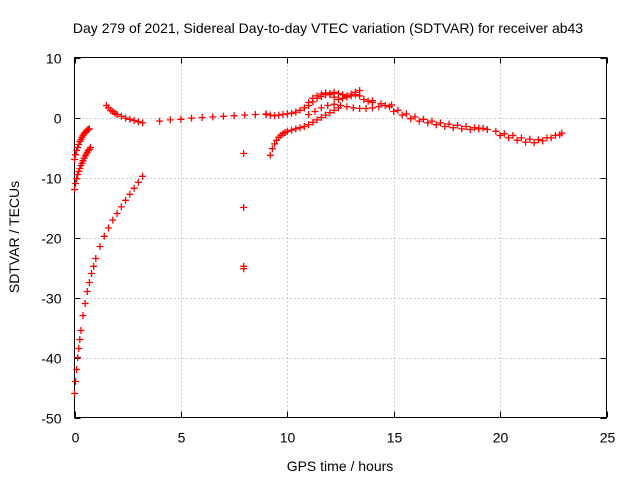  What do you see at coordinates (395, 438) in the screenshot?
I see `x-tick-label: 15` at bounding box center [395, 438].